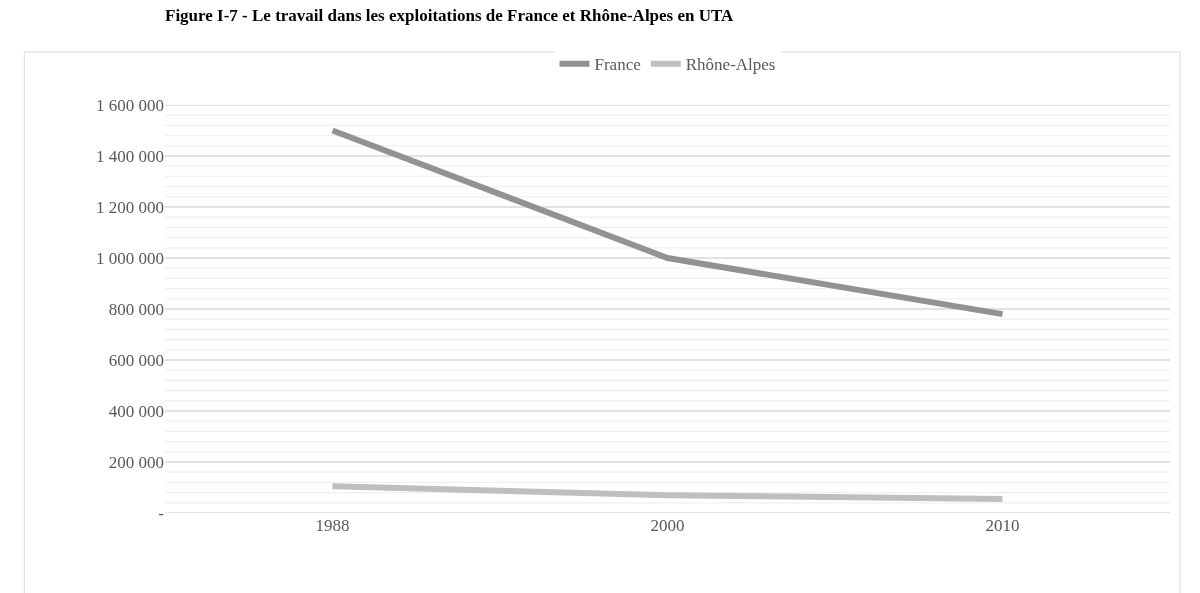 This screenshot has width=1200, height=593. What do you see at coordinates (136, 411) in the screenshot?
I see `y-tick-label: 400 000` at bounding box center [136, 411].